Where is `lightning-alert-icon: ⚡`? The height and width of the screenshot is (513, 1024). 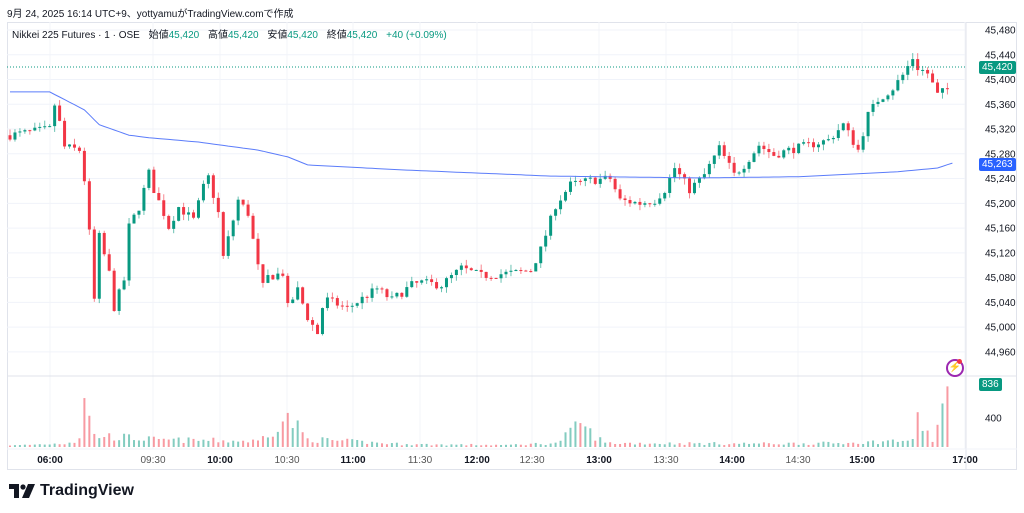 lightning-alert-icon: ⚡ is located at coordinates (955, 368).